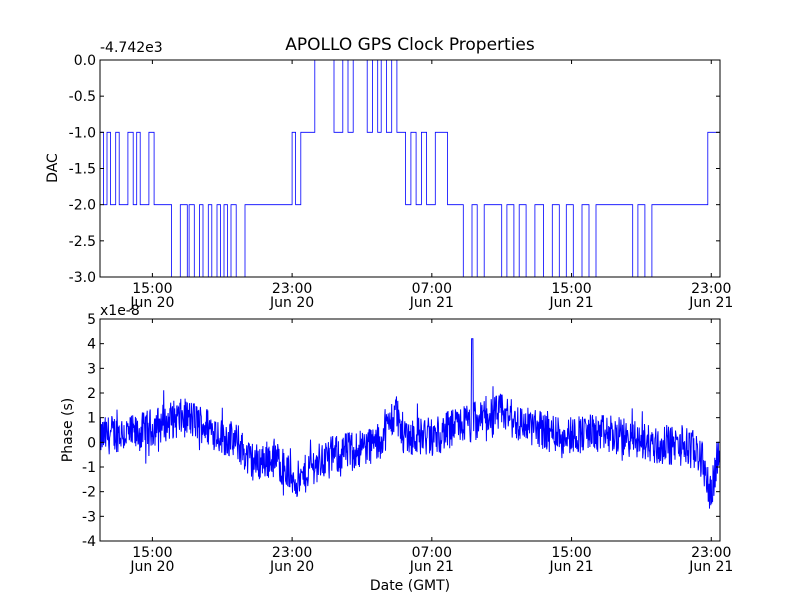 Image resolution: width=800 pixels, height=604 pixels. I want to click on phase-y-tick-label: 1, so click(91, 419).